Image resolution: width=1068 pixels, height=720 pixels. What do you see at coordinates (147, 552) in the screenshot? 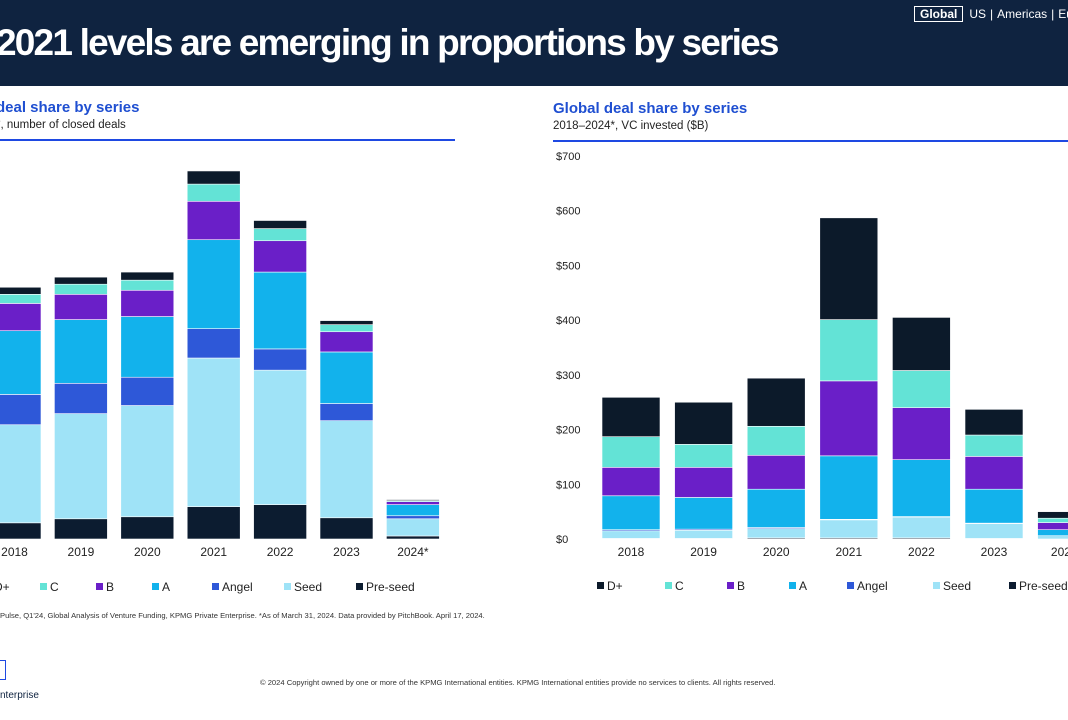
I see `left-x-tick-label: 2020` at bounding box center [147, 552].